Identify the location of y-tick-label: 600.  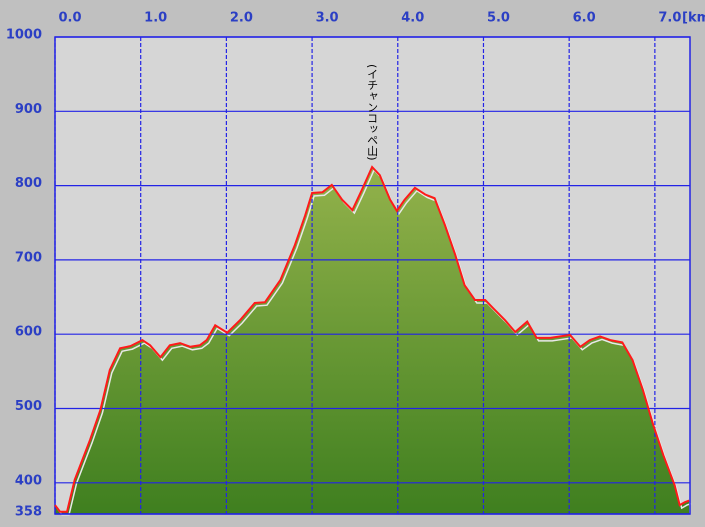
(28, 332).